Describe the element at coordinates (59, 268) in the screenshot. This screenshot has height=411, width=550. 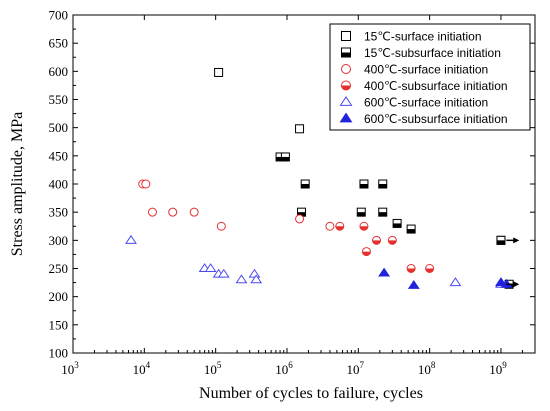
I see `y-tick-label: 250` at that location.